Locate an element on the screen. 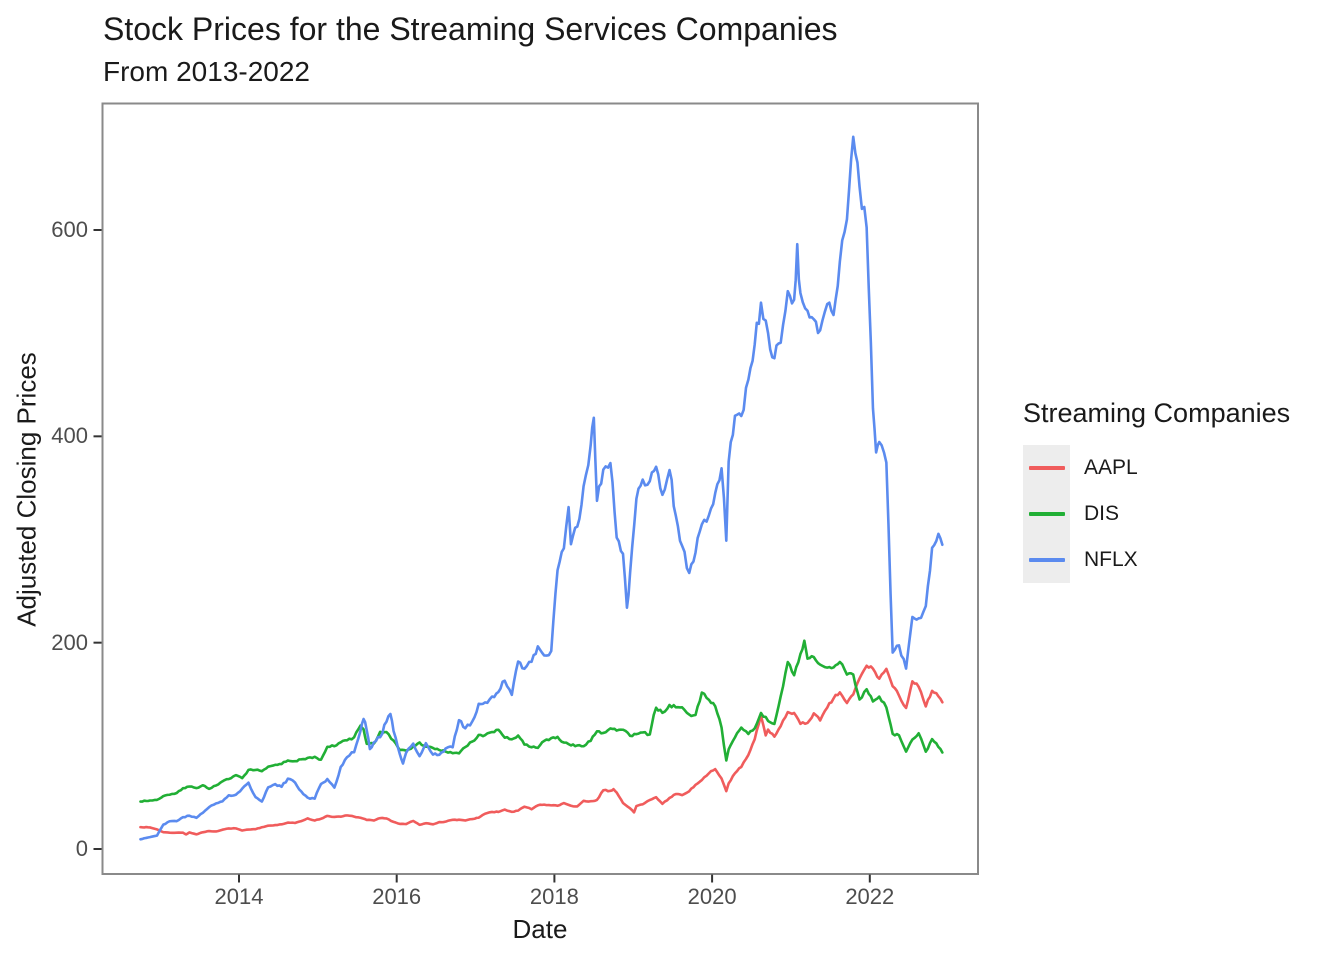  y-tick-label: 200 is located at coordinates (69, 642).